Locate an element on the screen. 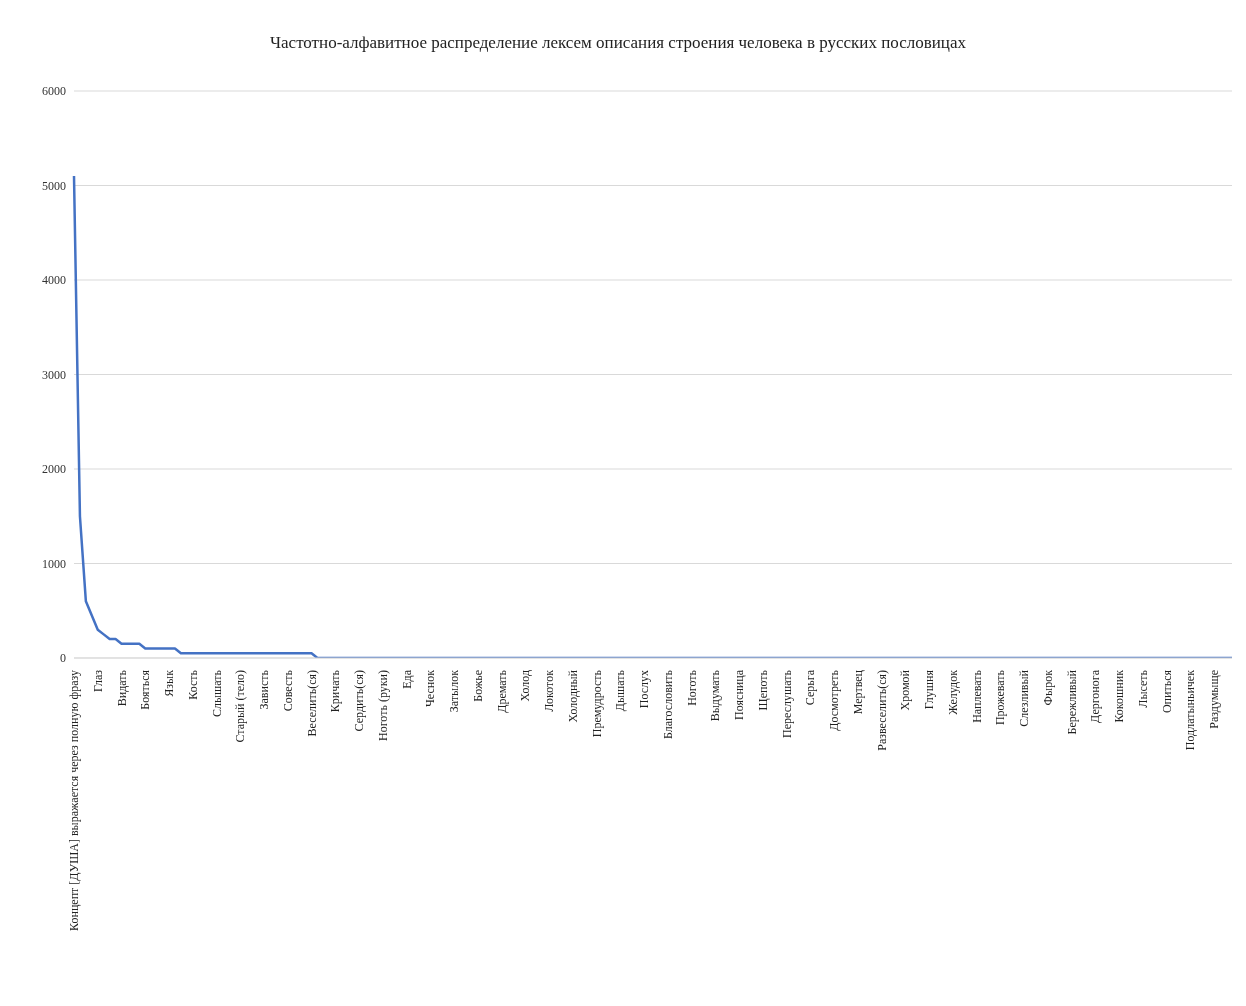 The image size is (1246, 1006). x-tick-label: Бережливый is located at coordinates (1071, 702).